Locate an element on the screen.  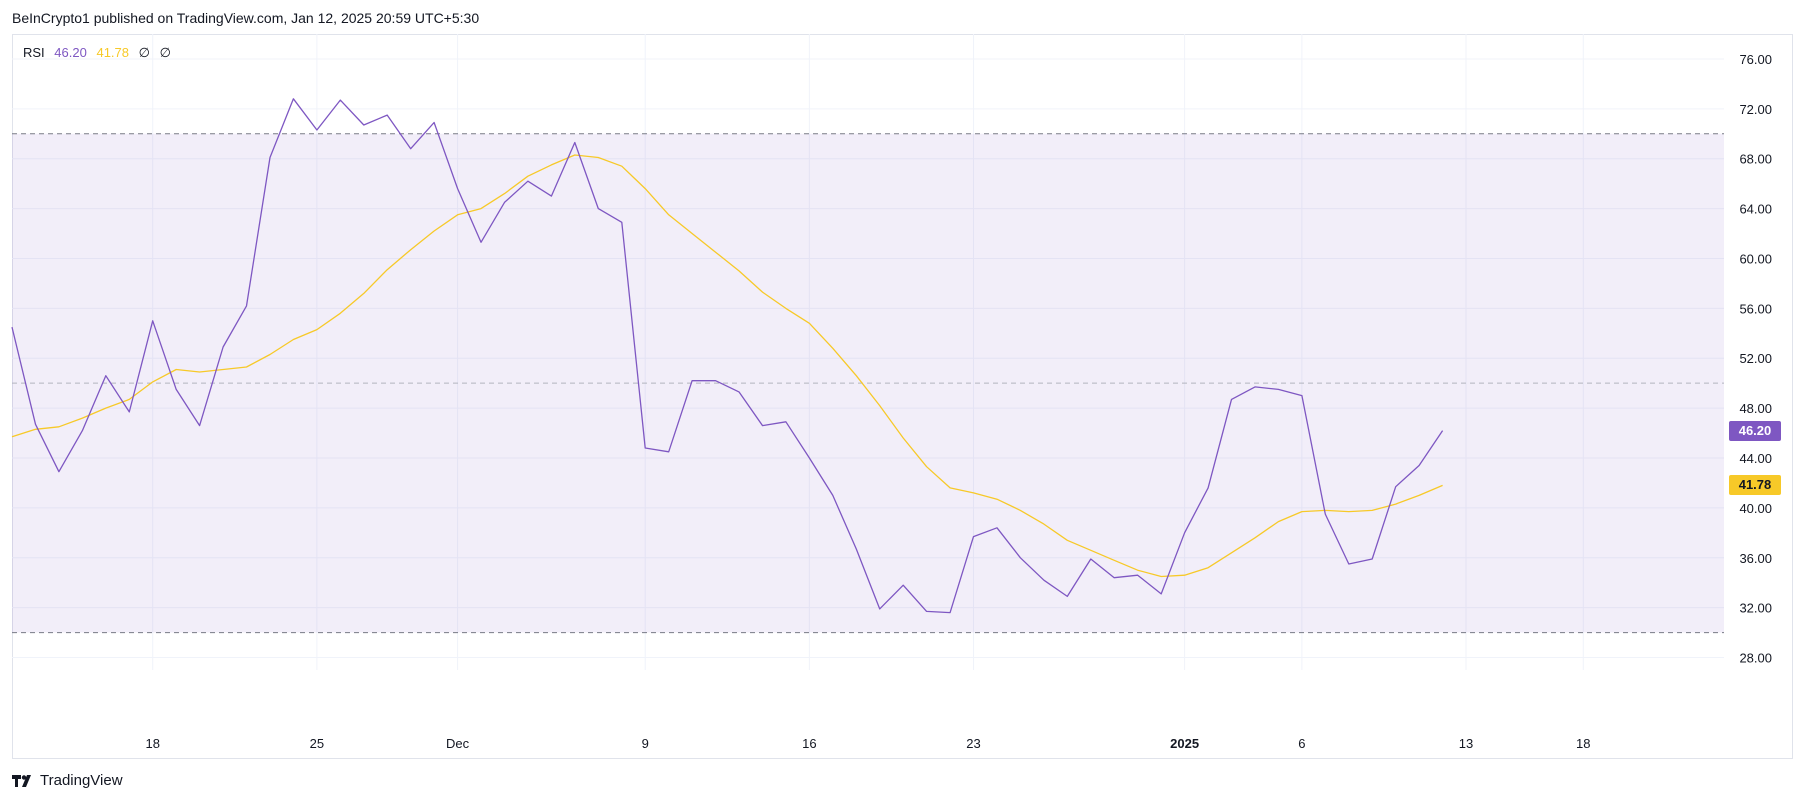
x-tick-label: 13 is located at coordinates (1466, 743).